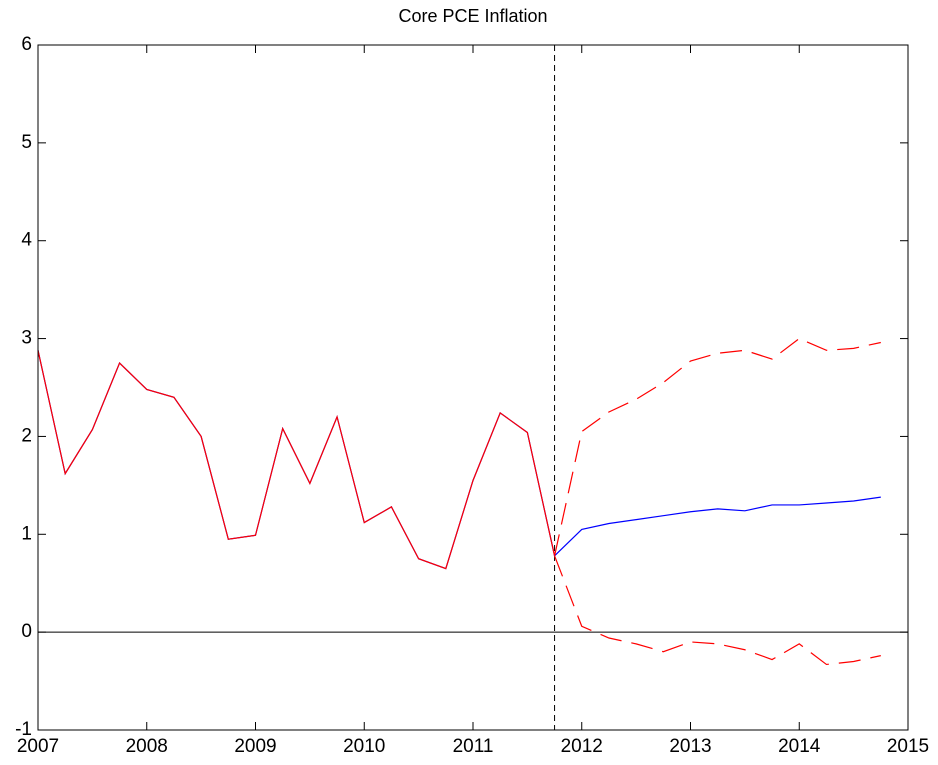  I want to click on y-tick-label: -1, so click(23, 729).